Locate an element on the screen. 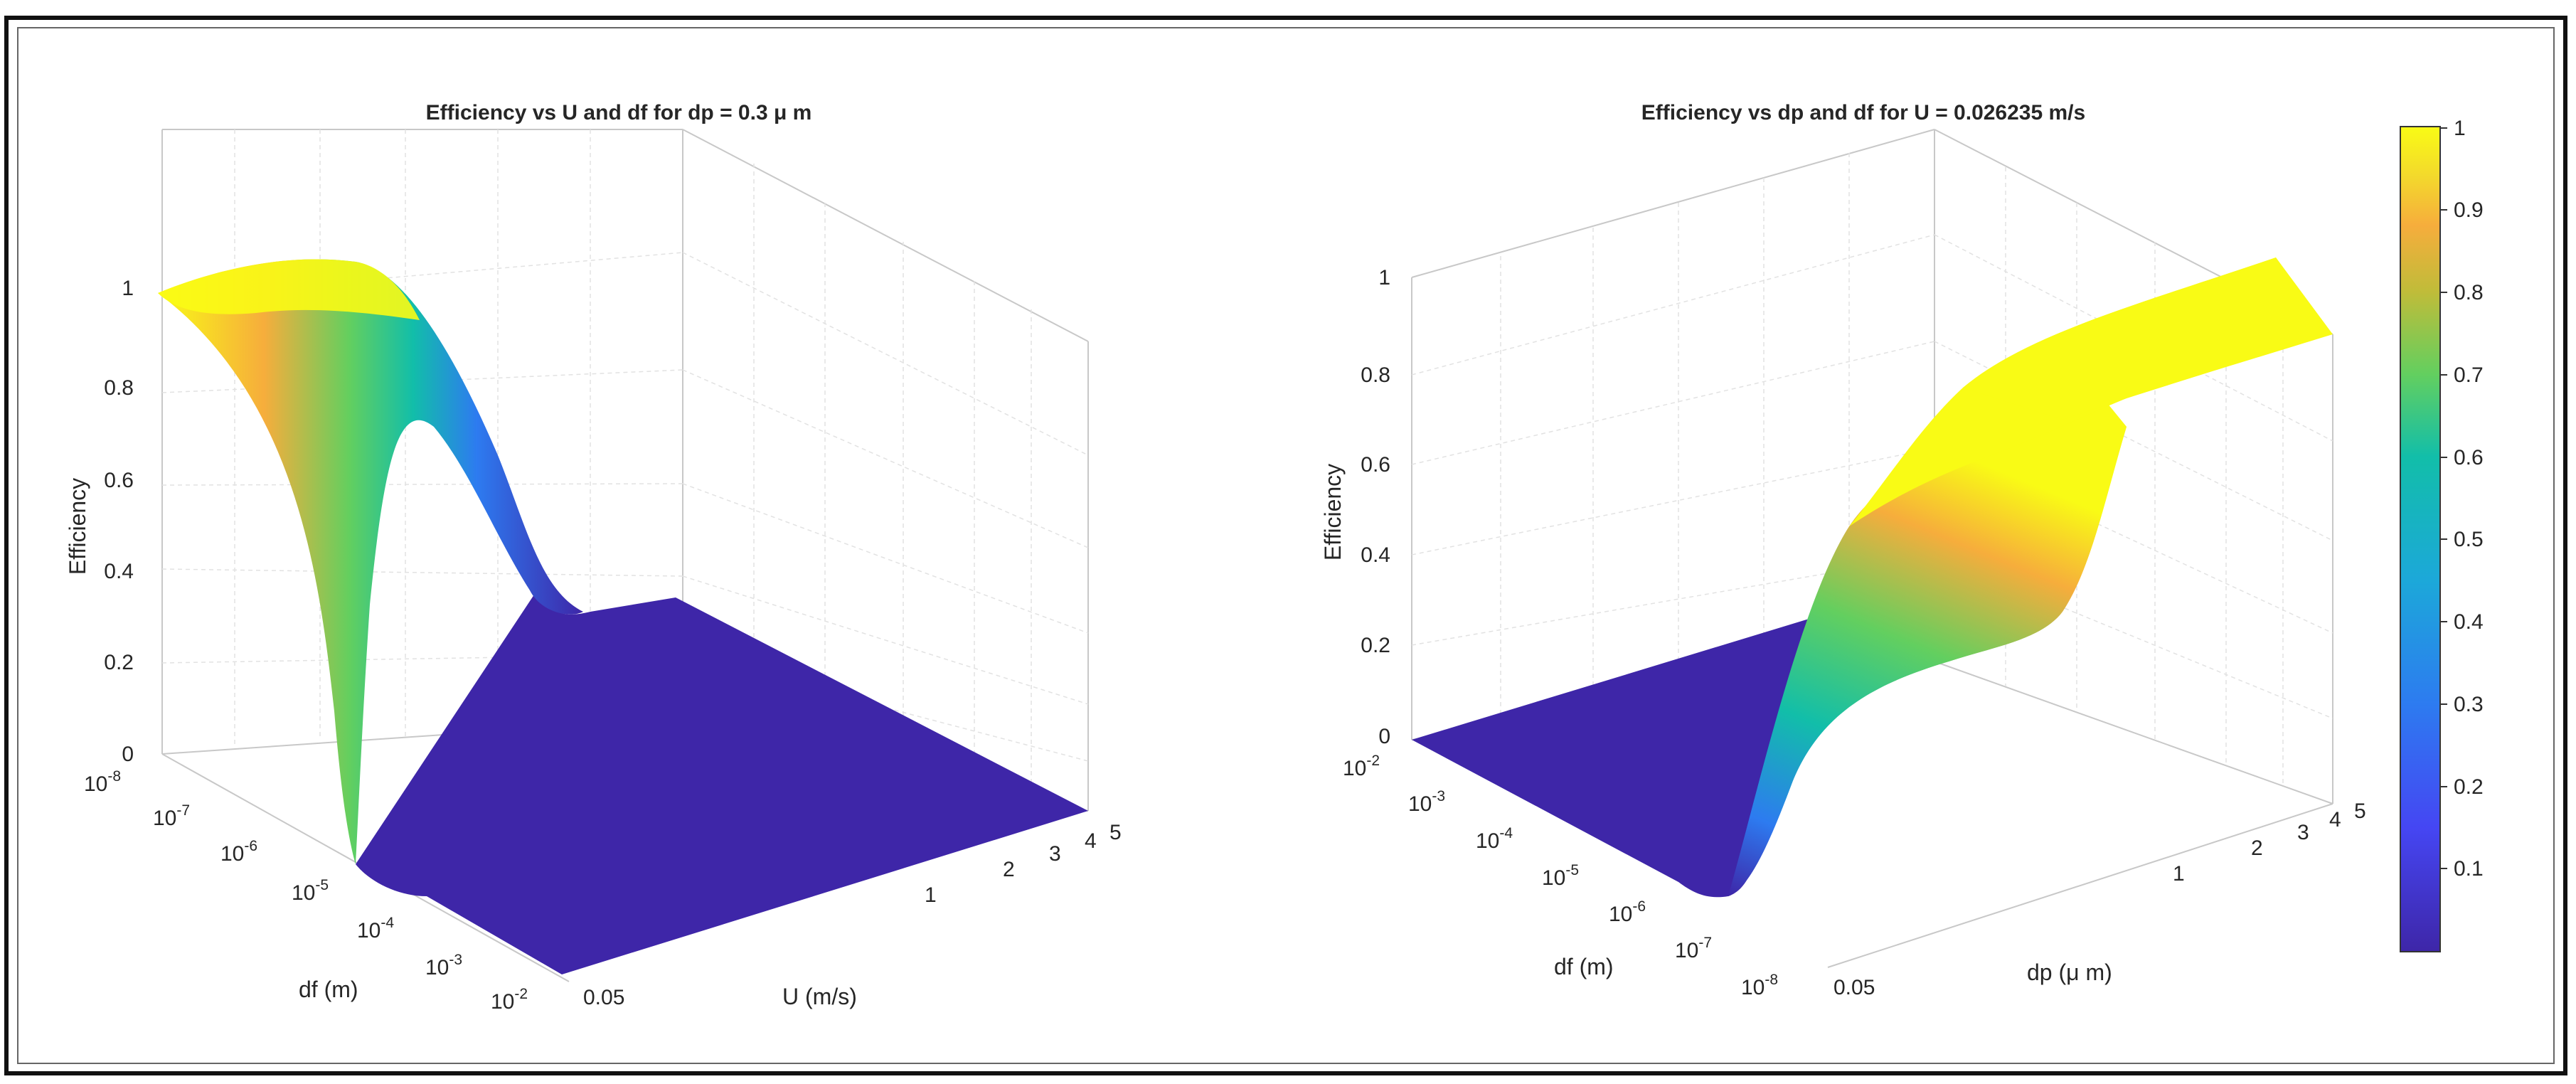 This screenshot has width=2576, height=1084. right-surface-wall-front is located at coordinates (1927, 622).